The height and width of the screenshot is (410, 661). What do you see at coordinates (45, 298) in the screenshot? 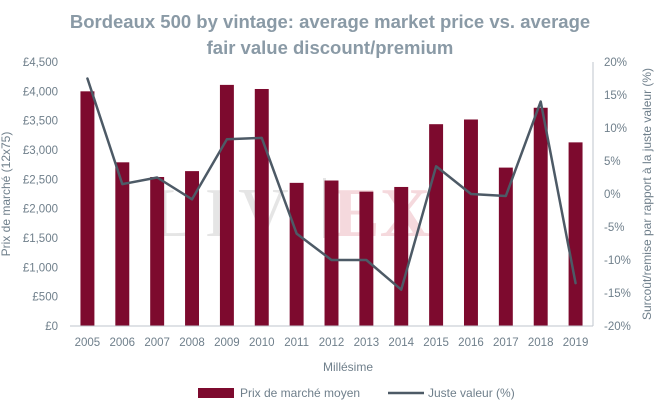
I see `y-tick-label: £500` at bounding box center [45, 298].